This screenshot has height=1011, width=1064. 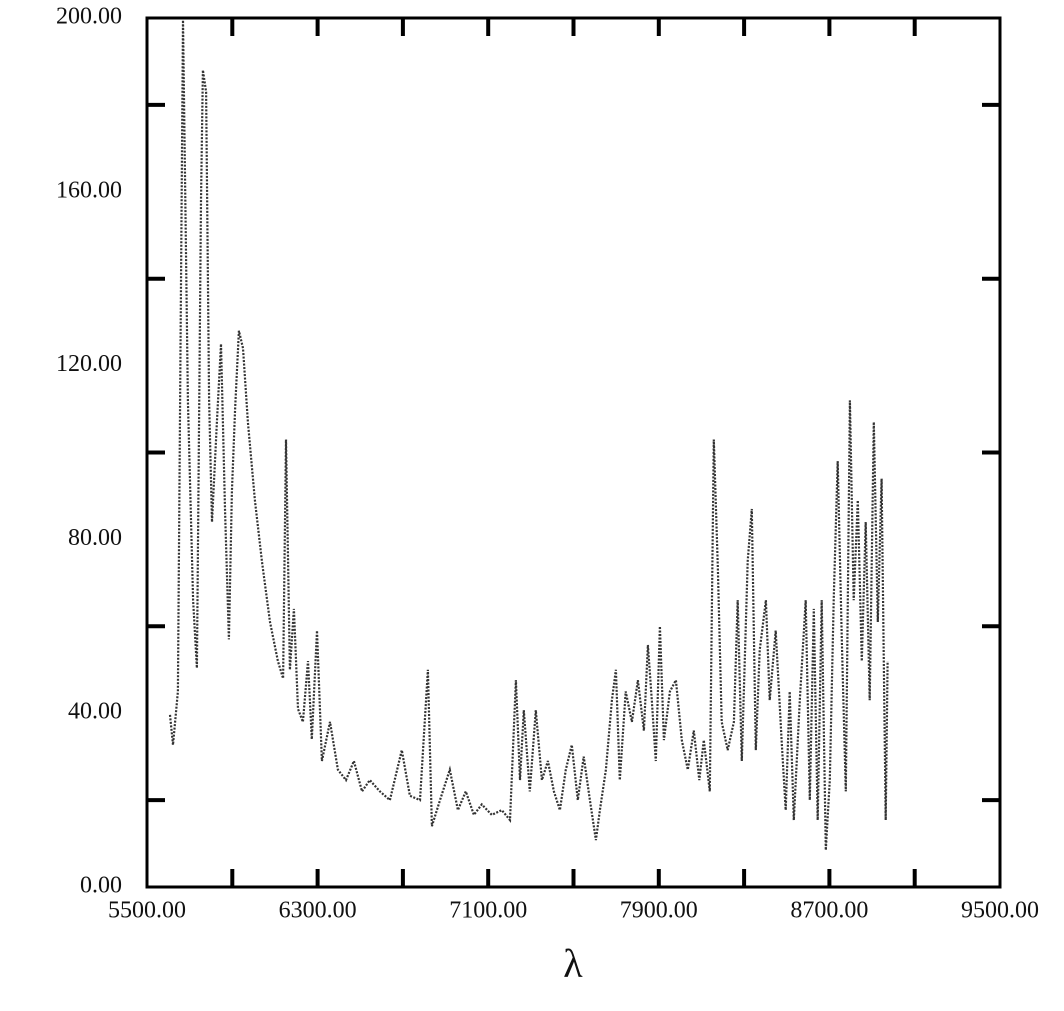 I want to click on x-axis-label: λ, so click(x=573, y=963).